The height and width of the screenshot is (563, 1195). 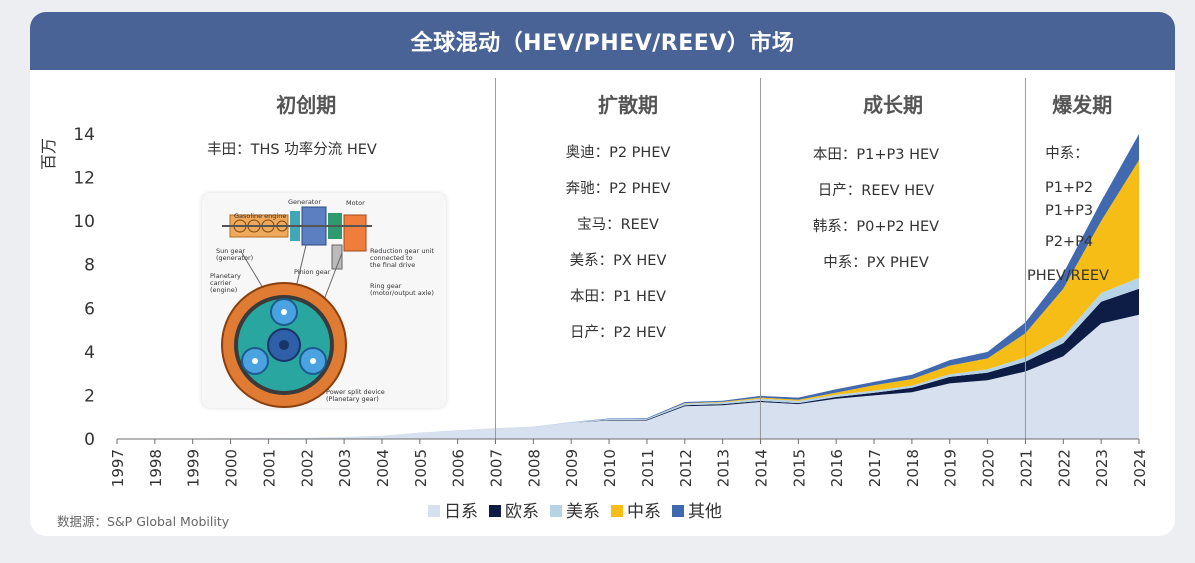 What do you see at coordinates (260, 216) in the screenshot?
I see `illustration-label: Gasoline engine` at bounding box center [260, 216].